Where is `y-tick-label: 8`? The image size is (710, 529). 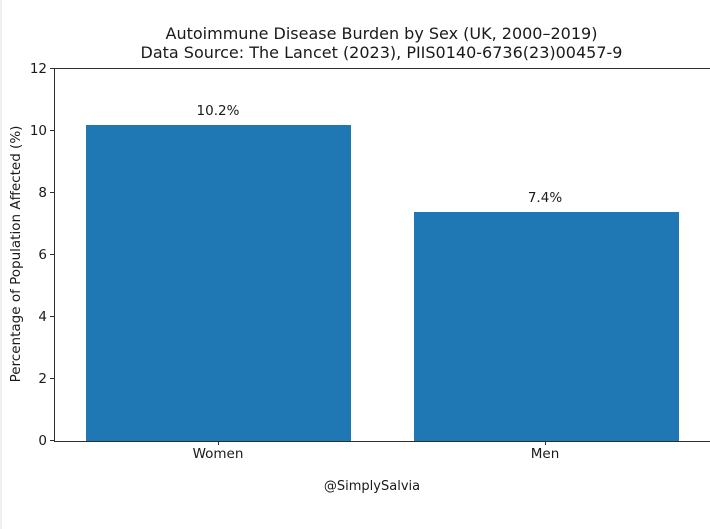 y-tick-label: 8 is located at coordinates (42, 192).